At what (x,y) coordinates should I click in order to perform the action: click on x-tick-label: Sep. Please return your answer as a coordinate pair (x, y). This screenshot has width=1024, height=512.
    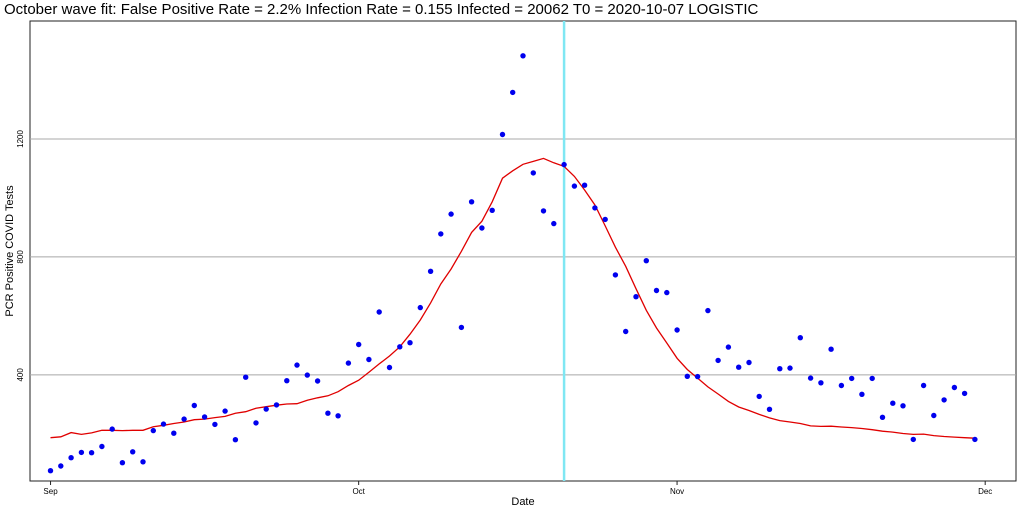
    Looking at the image, I should click on (50, 491).